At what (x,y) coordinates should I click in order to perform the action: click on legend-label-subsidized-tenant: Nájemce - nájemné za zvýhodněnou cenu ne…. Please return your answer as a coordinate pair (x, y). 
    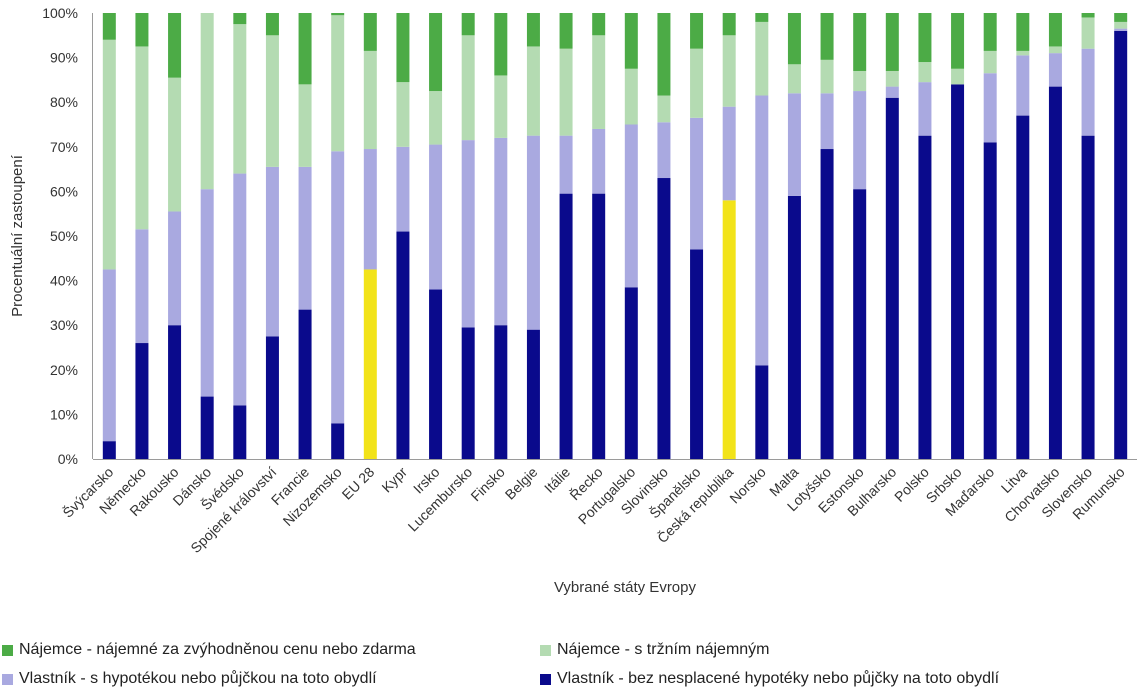
    Looking at the image, I should click on (217, 649).